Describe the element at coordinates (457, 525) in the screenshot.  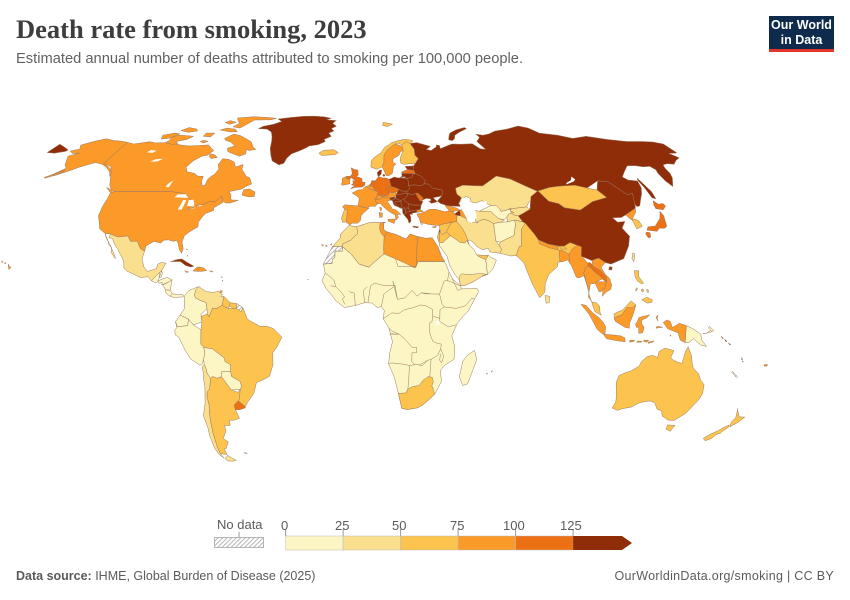
I see `svg-text: 75` at that location.